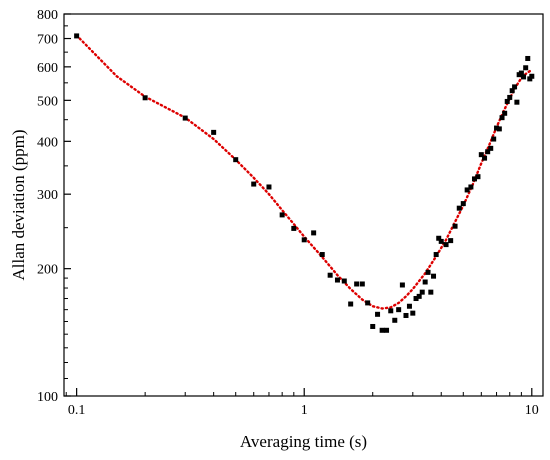 Image resolution: width=550 pixels, height=460 pixels. I want to click on y-axis-label: Allan deviation (ppm), so click(18, 204).